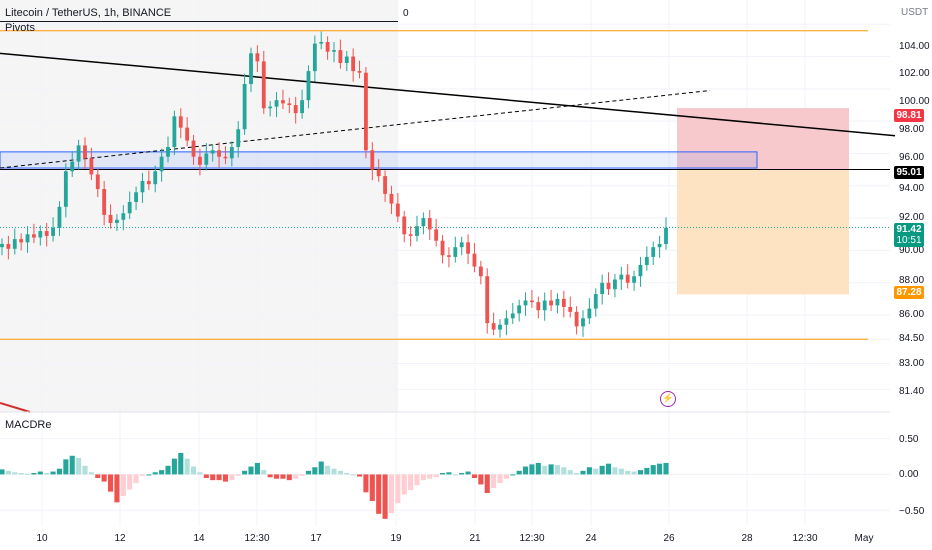 This screenshot has width=932, height=550. Describe the element at coordinates (912, 129) in the screenshot. I see `price-tick: 98.00` at that location.